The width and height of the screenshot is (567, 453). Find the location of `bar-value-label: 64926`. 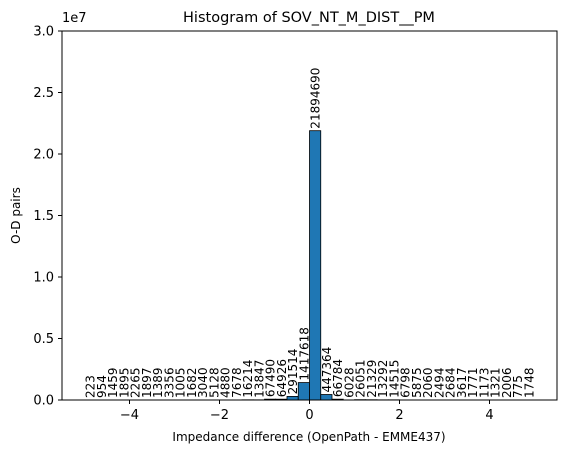

bar-value-label: 64926 is located at coordinates (282, 378).